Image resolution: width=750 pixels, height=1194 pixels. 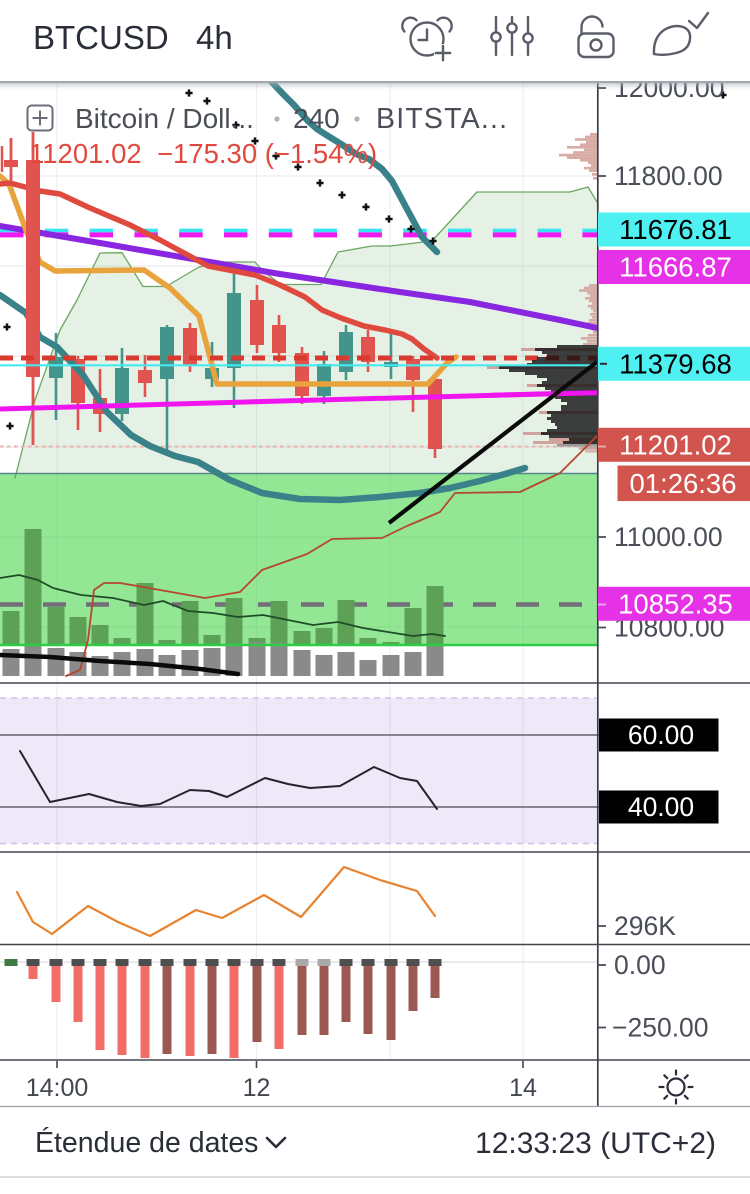 What do you see at coordinates (595, 1143) in the screenshot?
I see `svg-text: 12:33:23 (UTC+2)` at bounding box center [595, 1143].